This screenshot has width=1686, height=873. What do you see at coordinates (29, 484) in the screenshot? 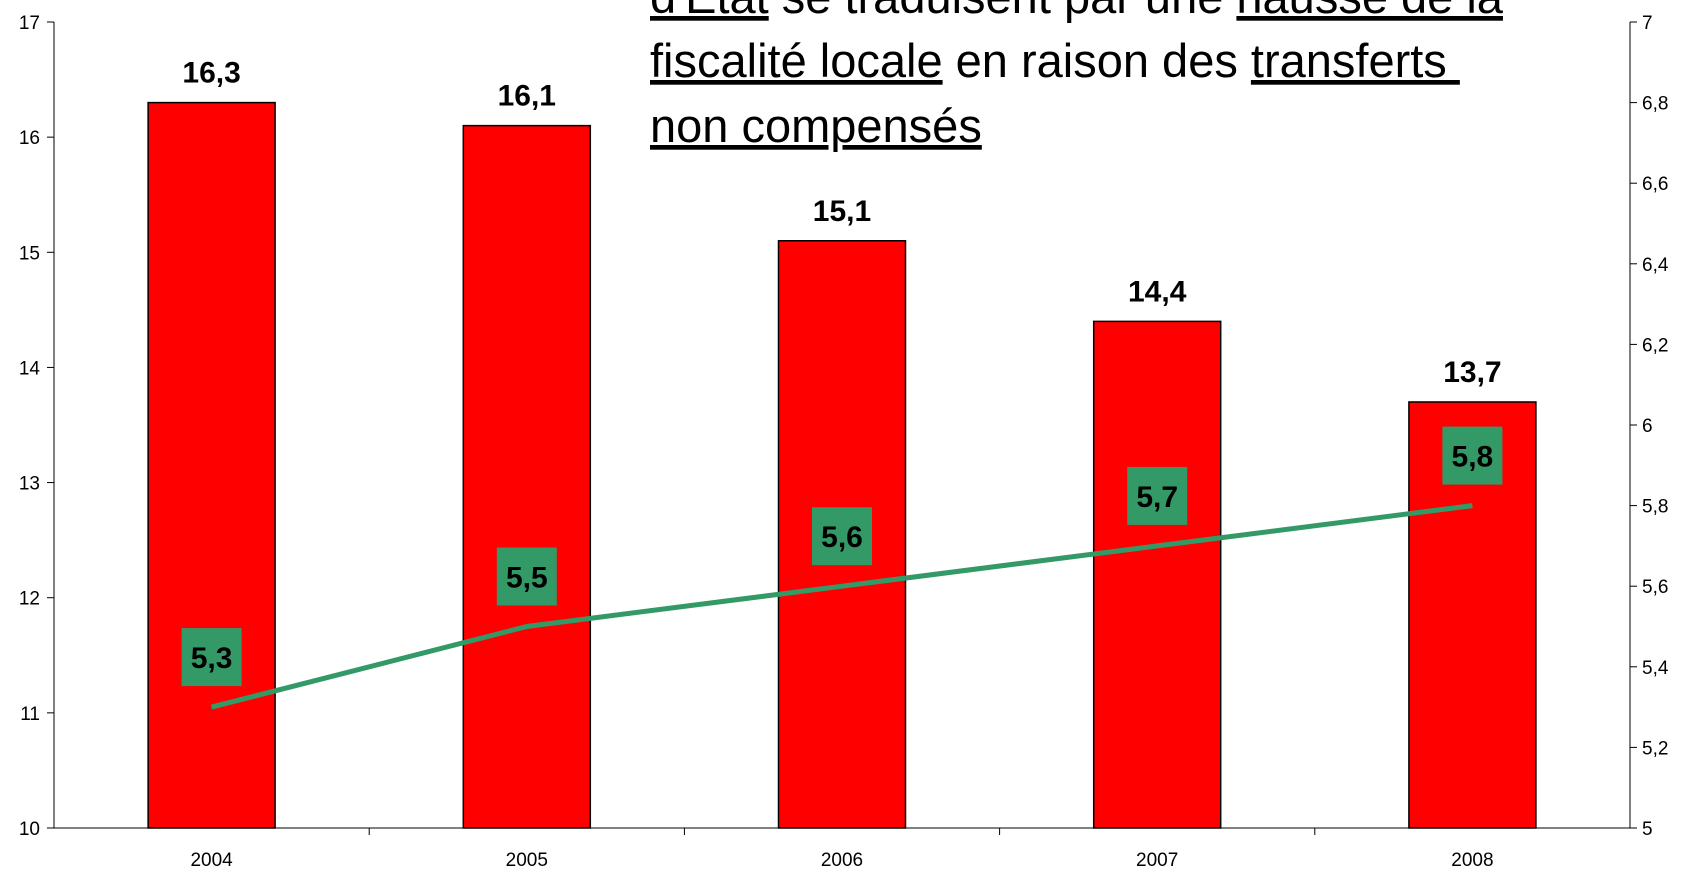
I see `y-tick-label: 13` at bounding box center [29, 484].